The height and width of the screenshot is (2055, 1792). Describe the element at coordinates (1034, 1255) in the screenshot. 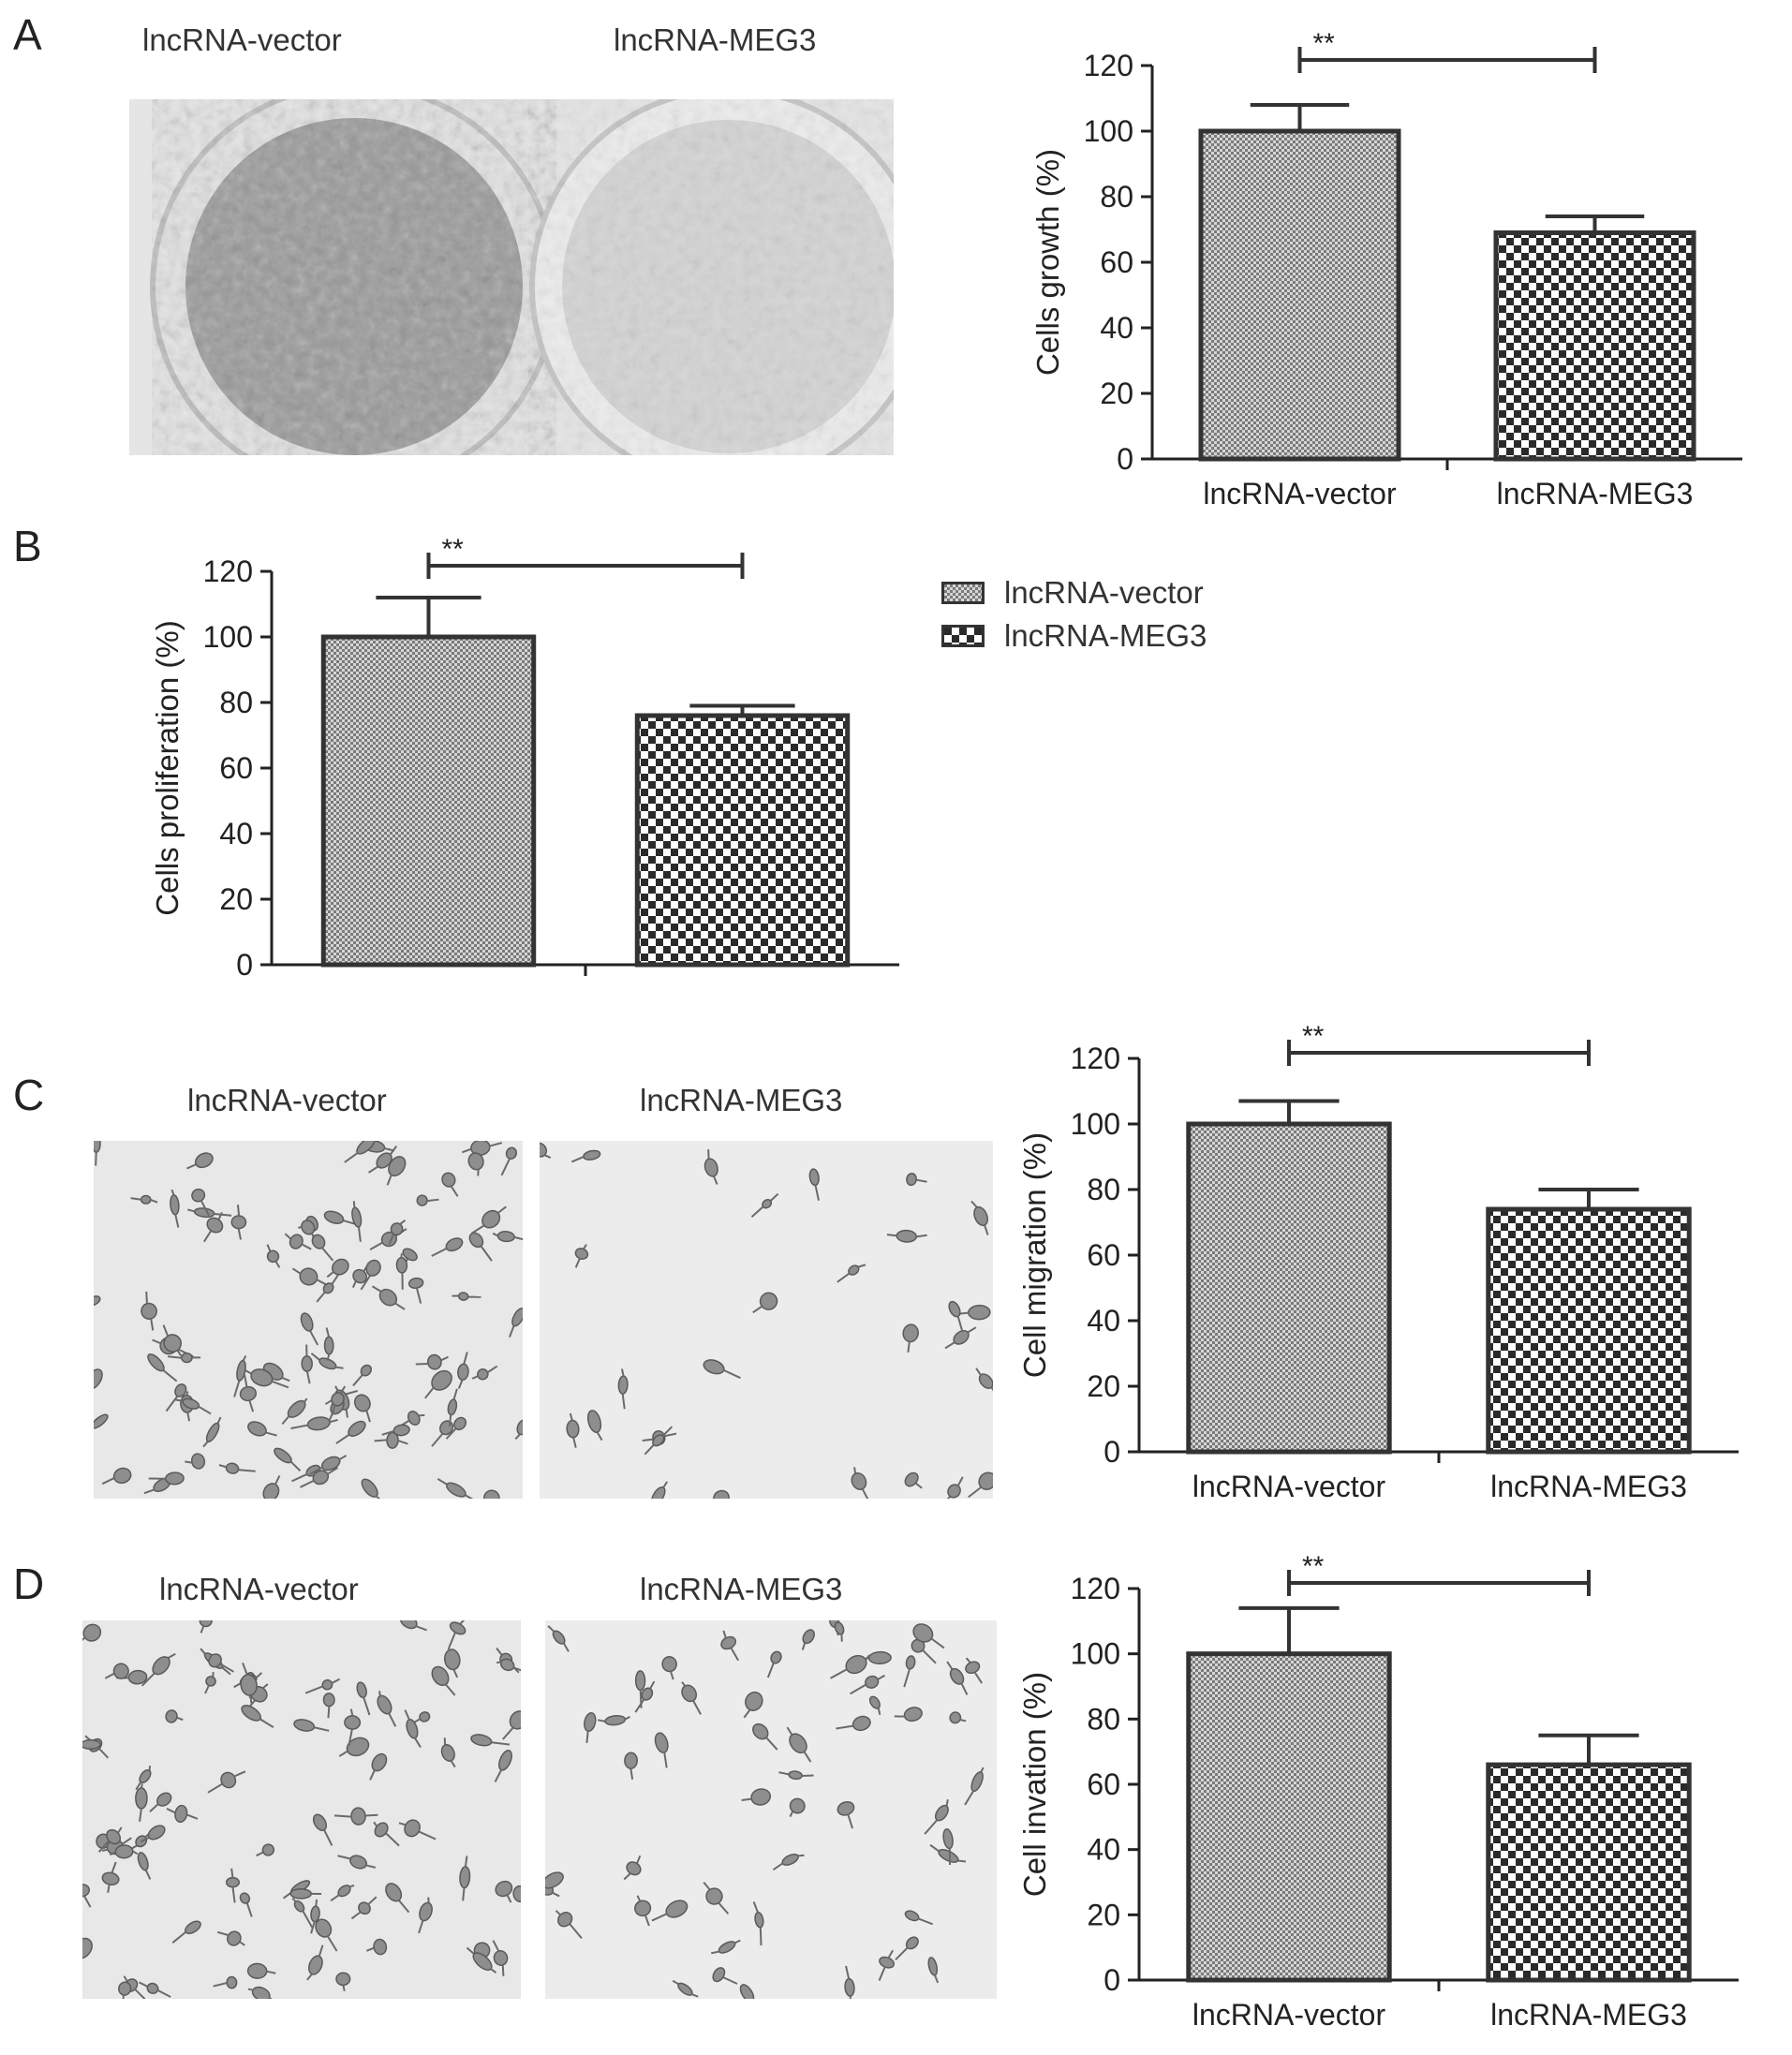

I see `y-axis-label: Cell migration (%)` at that location.